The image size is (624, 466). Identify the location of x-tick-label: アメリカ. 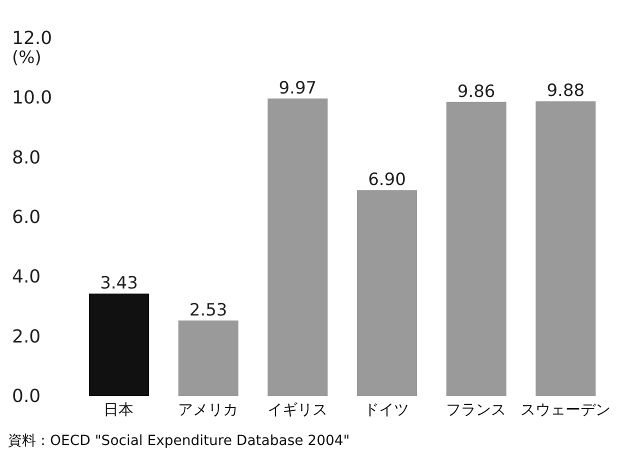
(208, 409).